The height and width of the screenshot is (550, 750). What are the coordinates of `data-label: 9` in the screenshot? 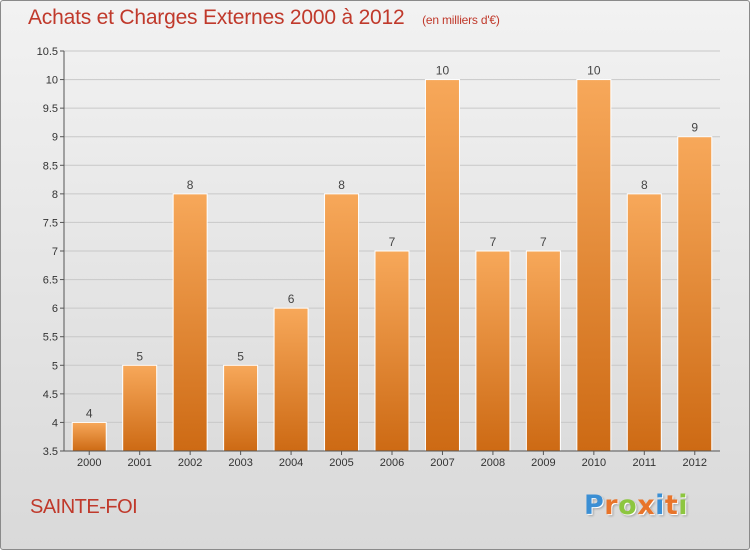 It's located at (694, 128).